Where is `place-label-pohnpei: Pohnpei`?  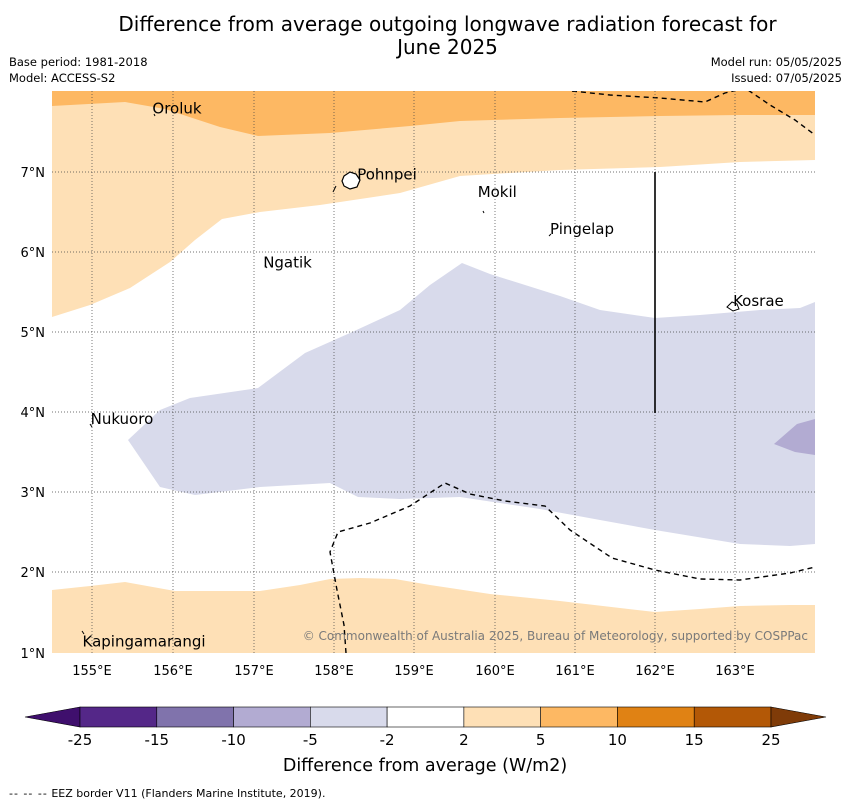 place-label-pohnpei: Pohnpei is located at coordinates (387, 174).